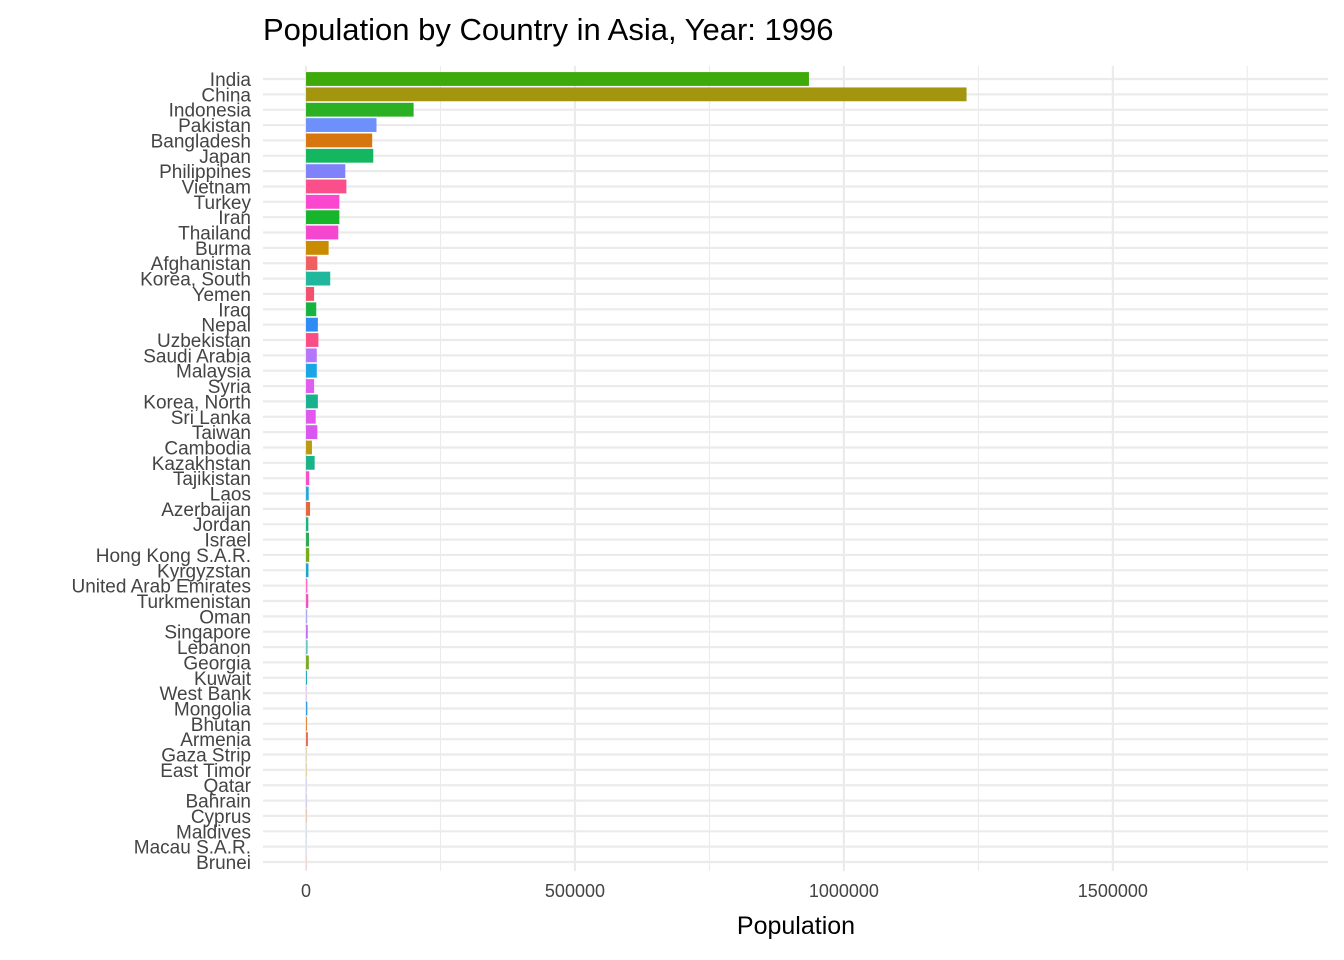 Image resolution: width=1344 pixels, height=960 pixels. I want to click on category-label: Gaza Strip, so click(206, 756).